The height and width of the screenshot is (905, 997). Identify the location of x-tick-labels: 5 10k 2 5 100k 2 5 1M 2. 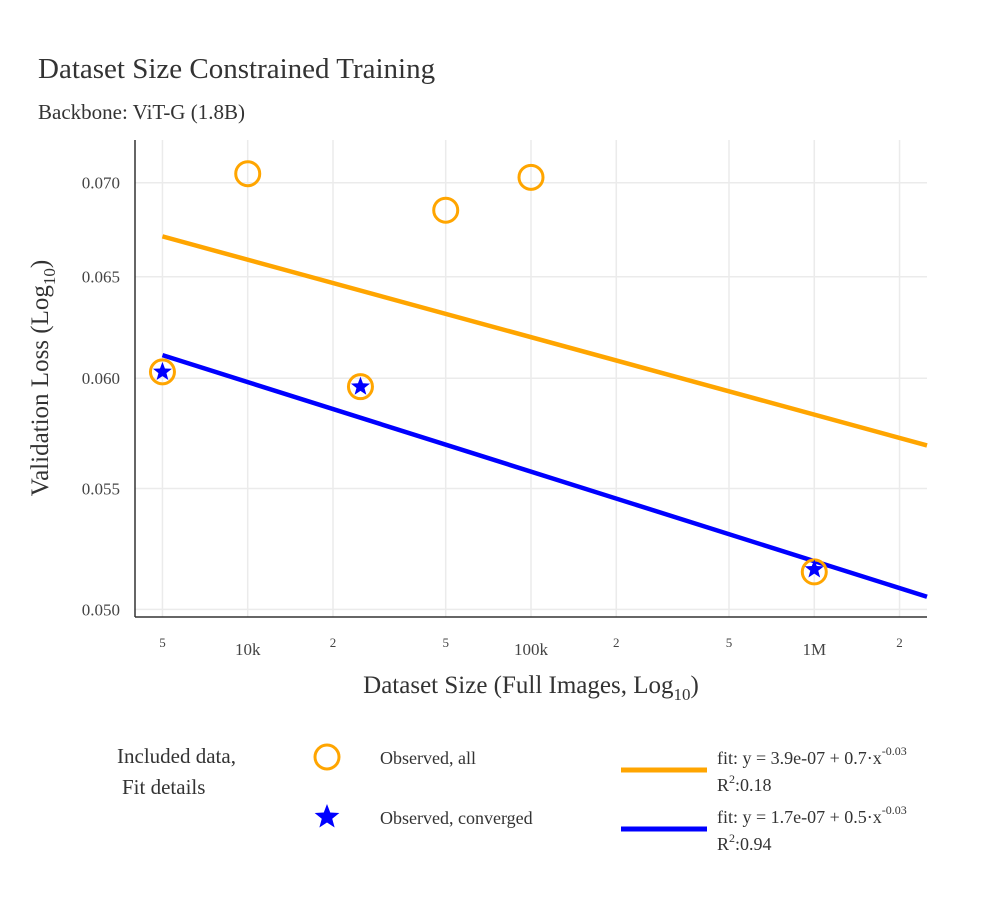
(531, 647).